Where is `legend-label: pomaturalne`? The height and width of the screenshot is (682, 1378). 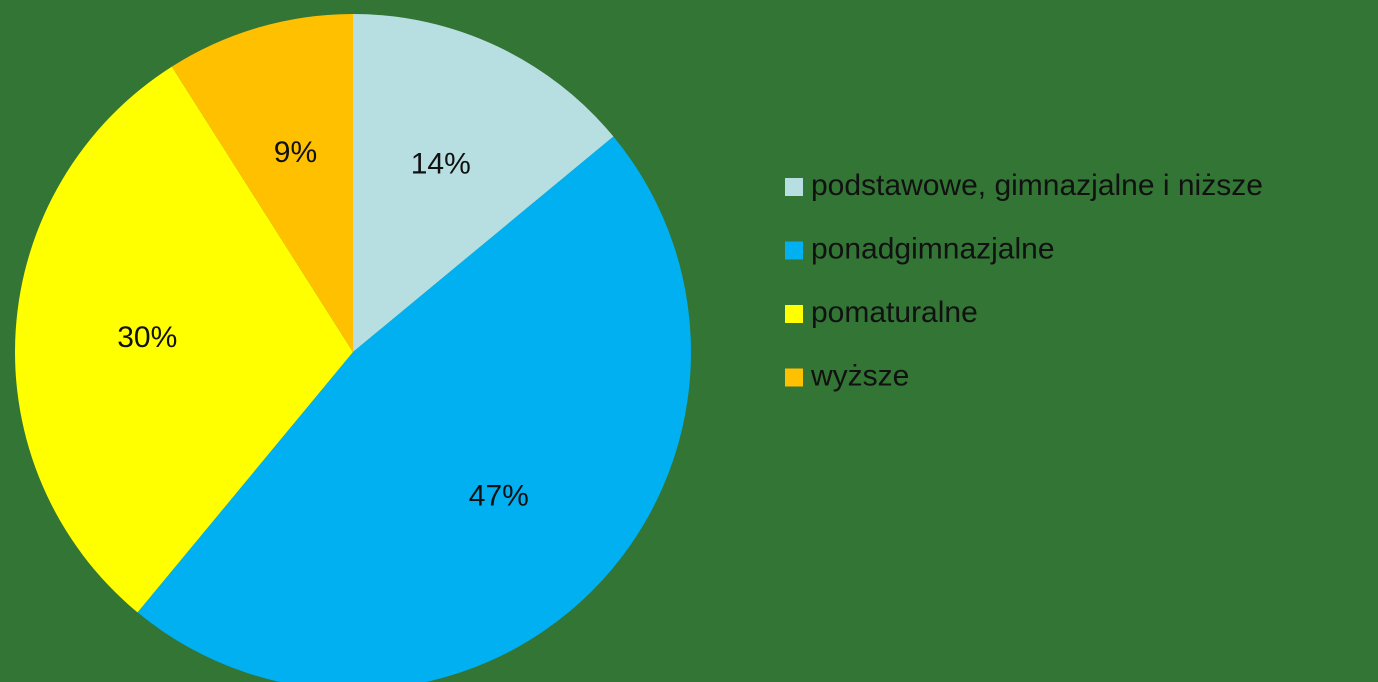
legend-label: pomaturalne is located at coordinates (894, 312).